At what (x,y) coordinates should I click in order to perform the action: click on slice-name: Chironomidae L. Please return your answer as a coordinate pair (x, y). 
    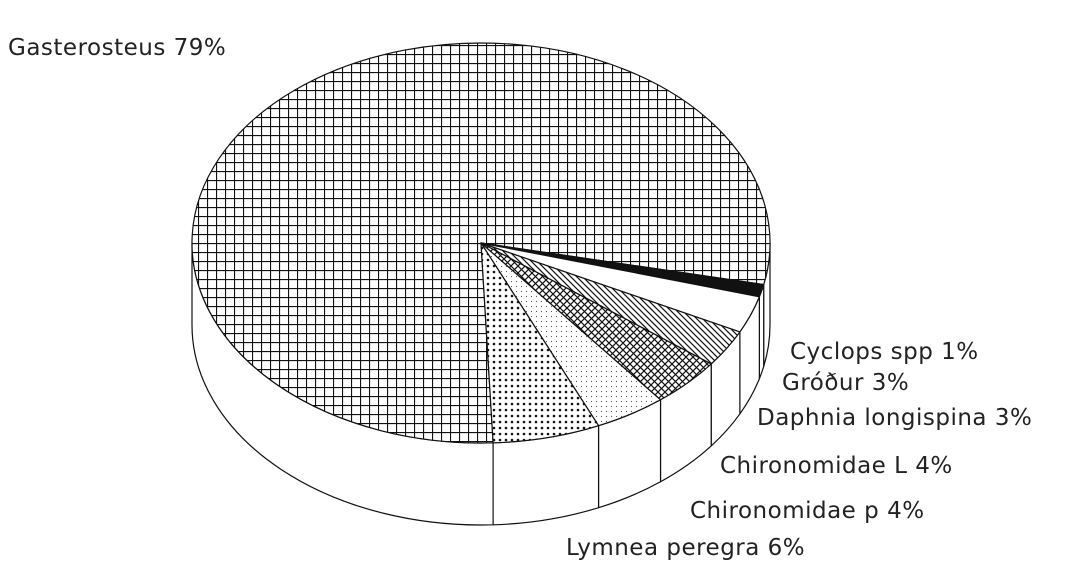
    Looking at the image, I should click on (813, 466).